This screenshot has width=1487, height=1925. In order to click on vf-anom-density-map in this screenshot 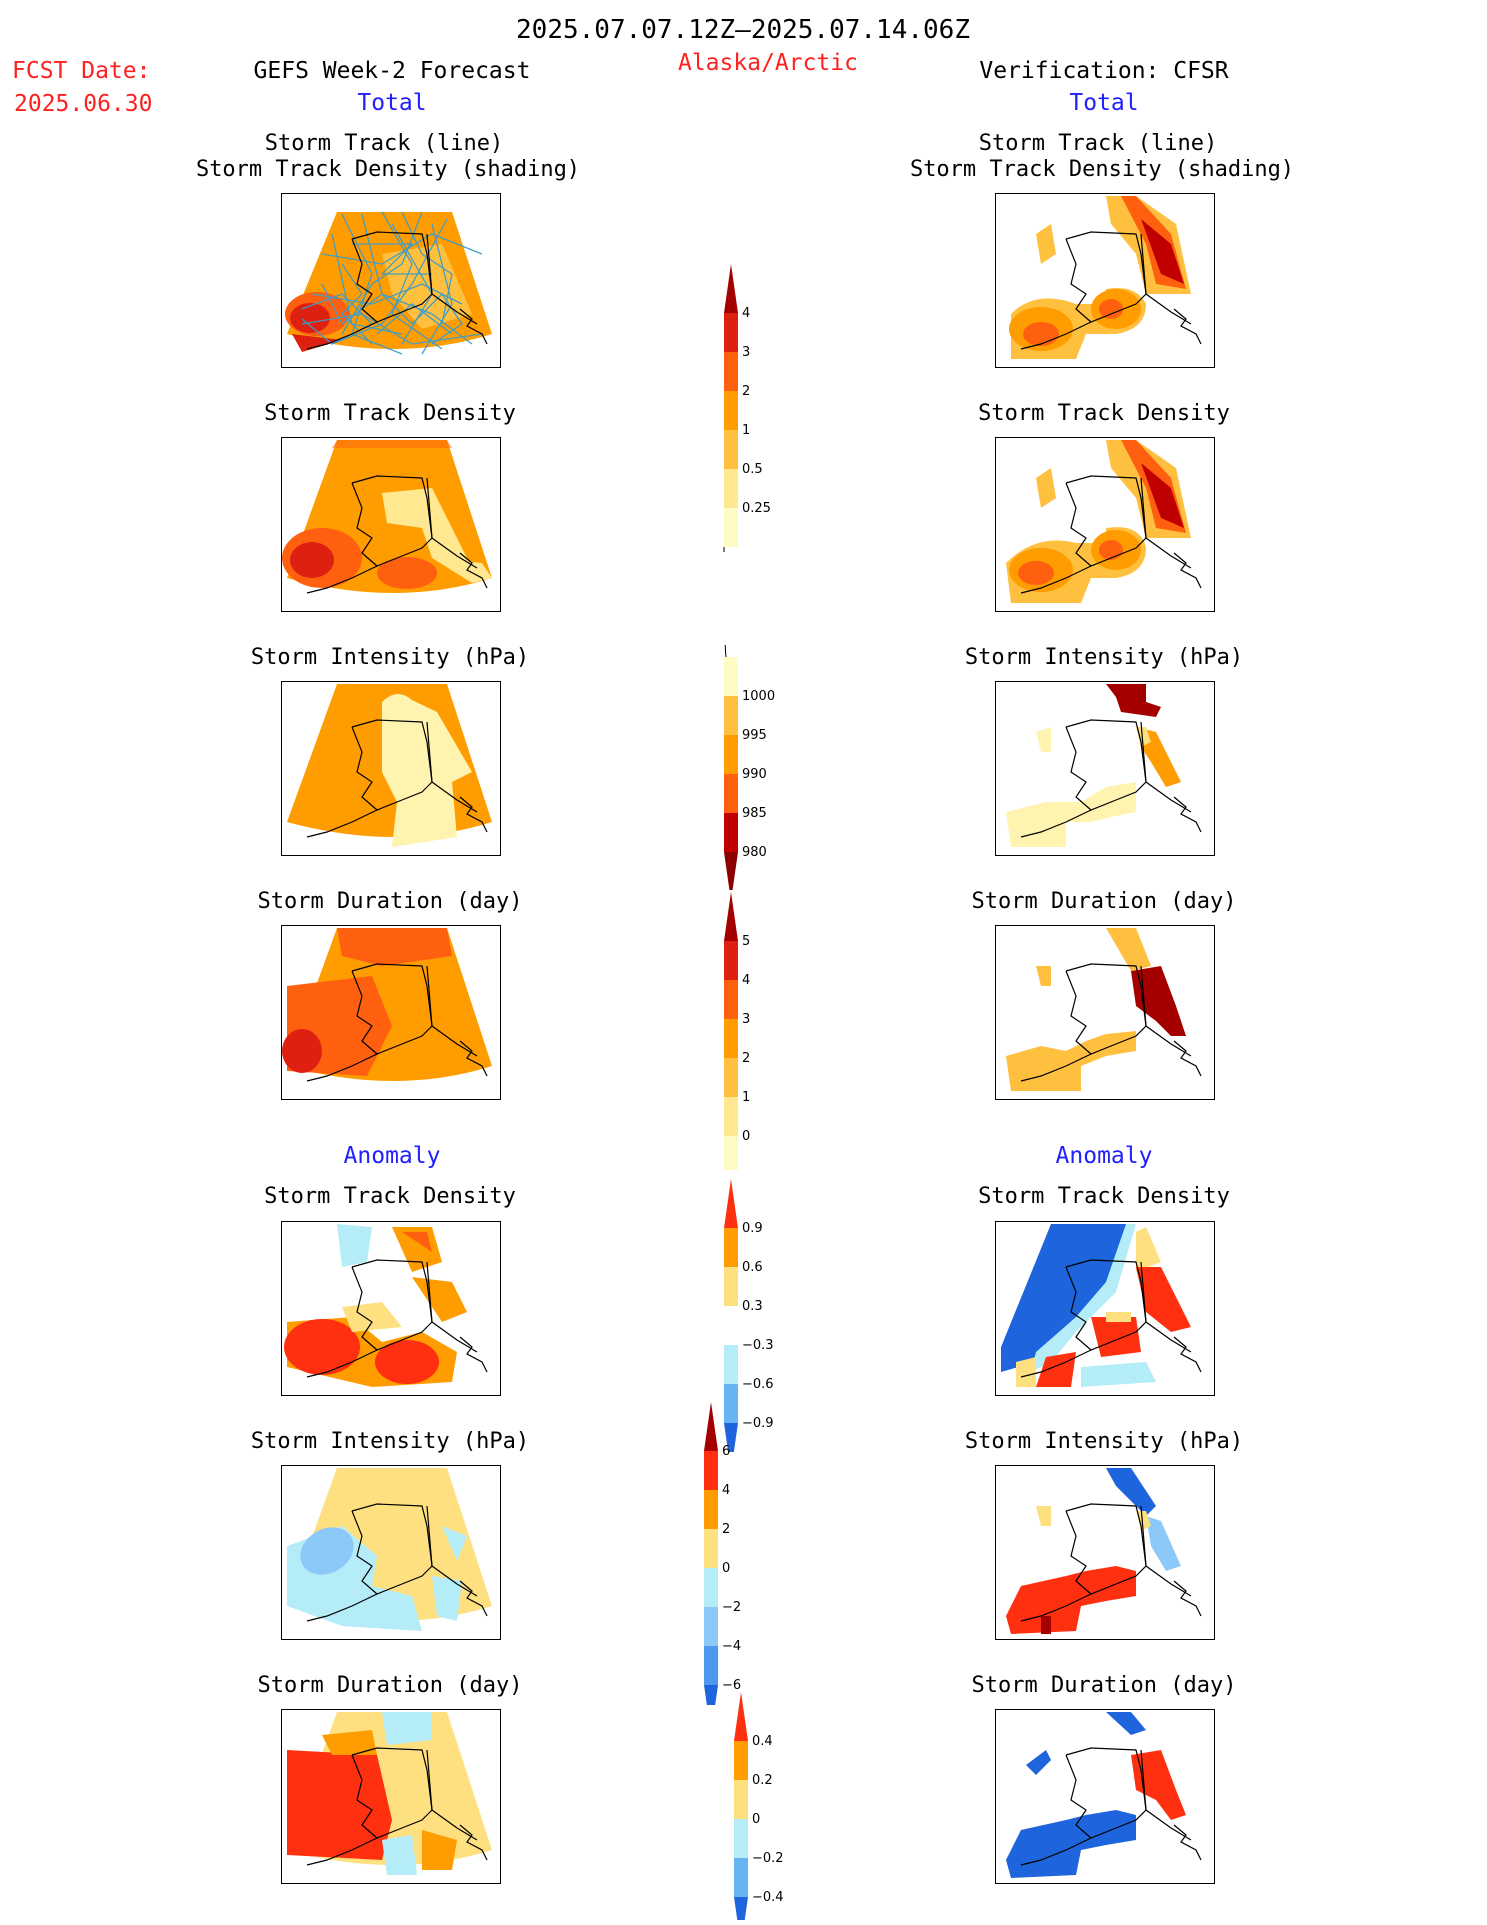, I will do `click(1105, 1308)`.